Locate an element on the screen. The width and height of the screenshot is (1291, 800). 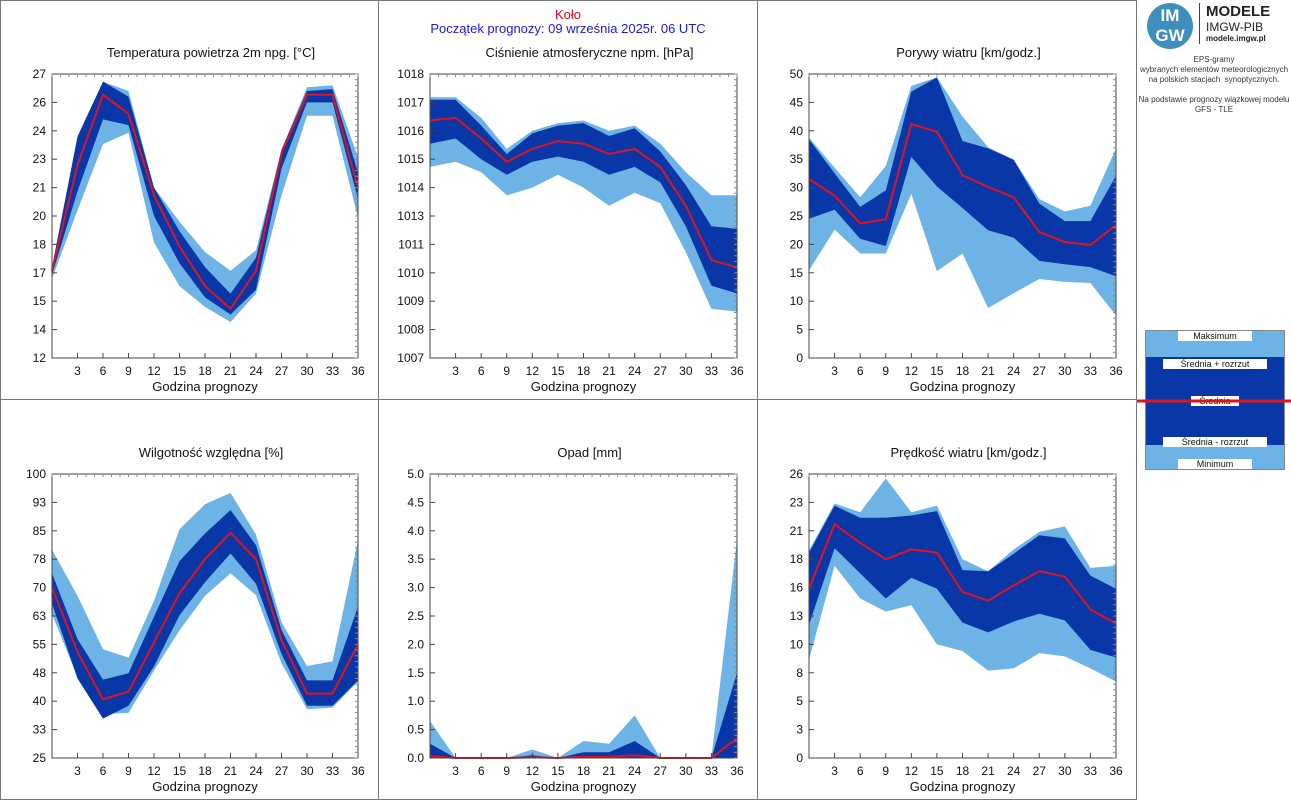
y-tick-label: 2.5 is located at coordinates (415, 616).